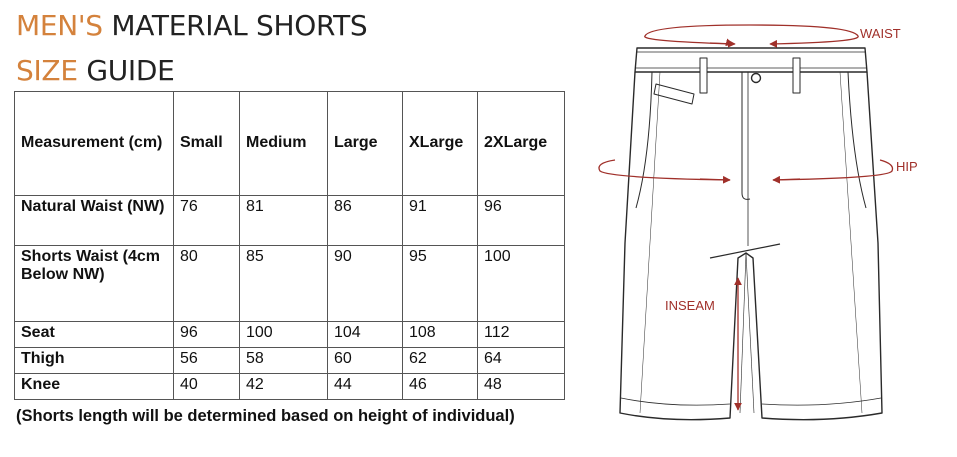  Describe the element at coordinates (365, 220) in the screenshot. I see `table-cell: 86` at that location.